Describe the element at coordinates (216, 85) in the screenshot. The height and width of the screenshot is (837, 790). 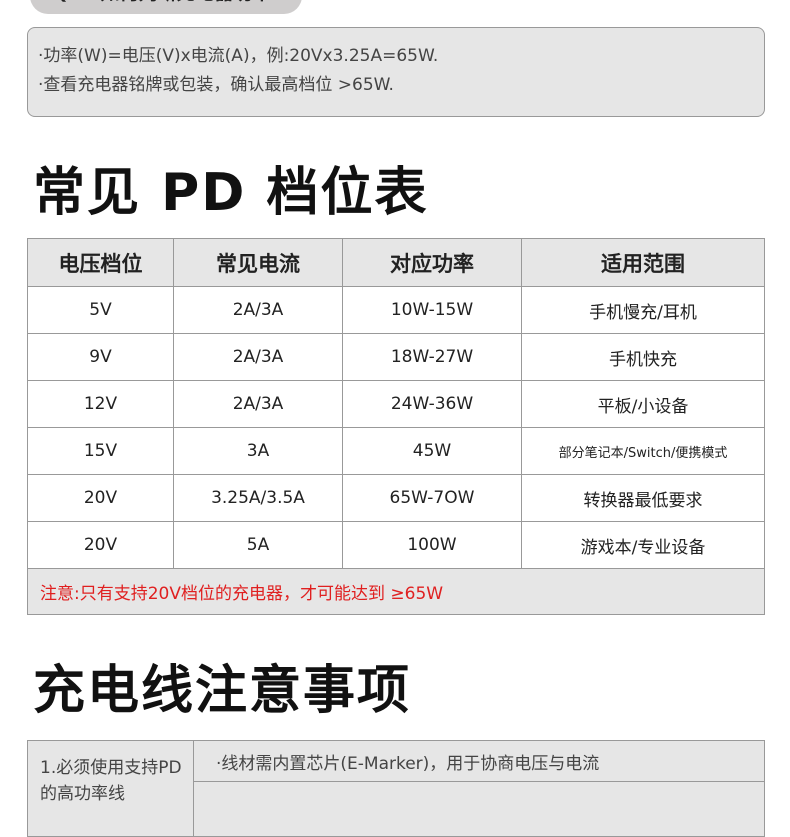
I see `info-line: ·查看充电器铭牌或包装，确认最高档位 >65W.` at that location.